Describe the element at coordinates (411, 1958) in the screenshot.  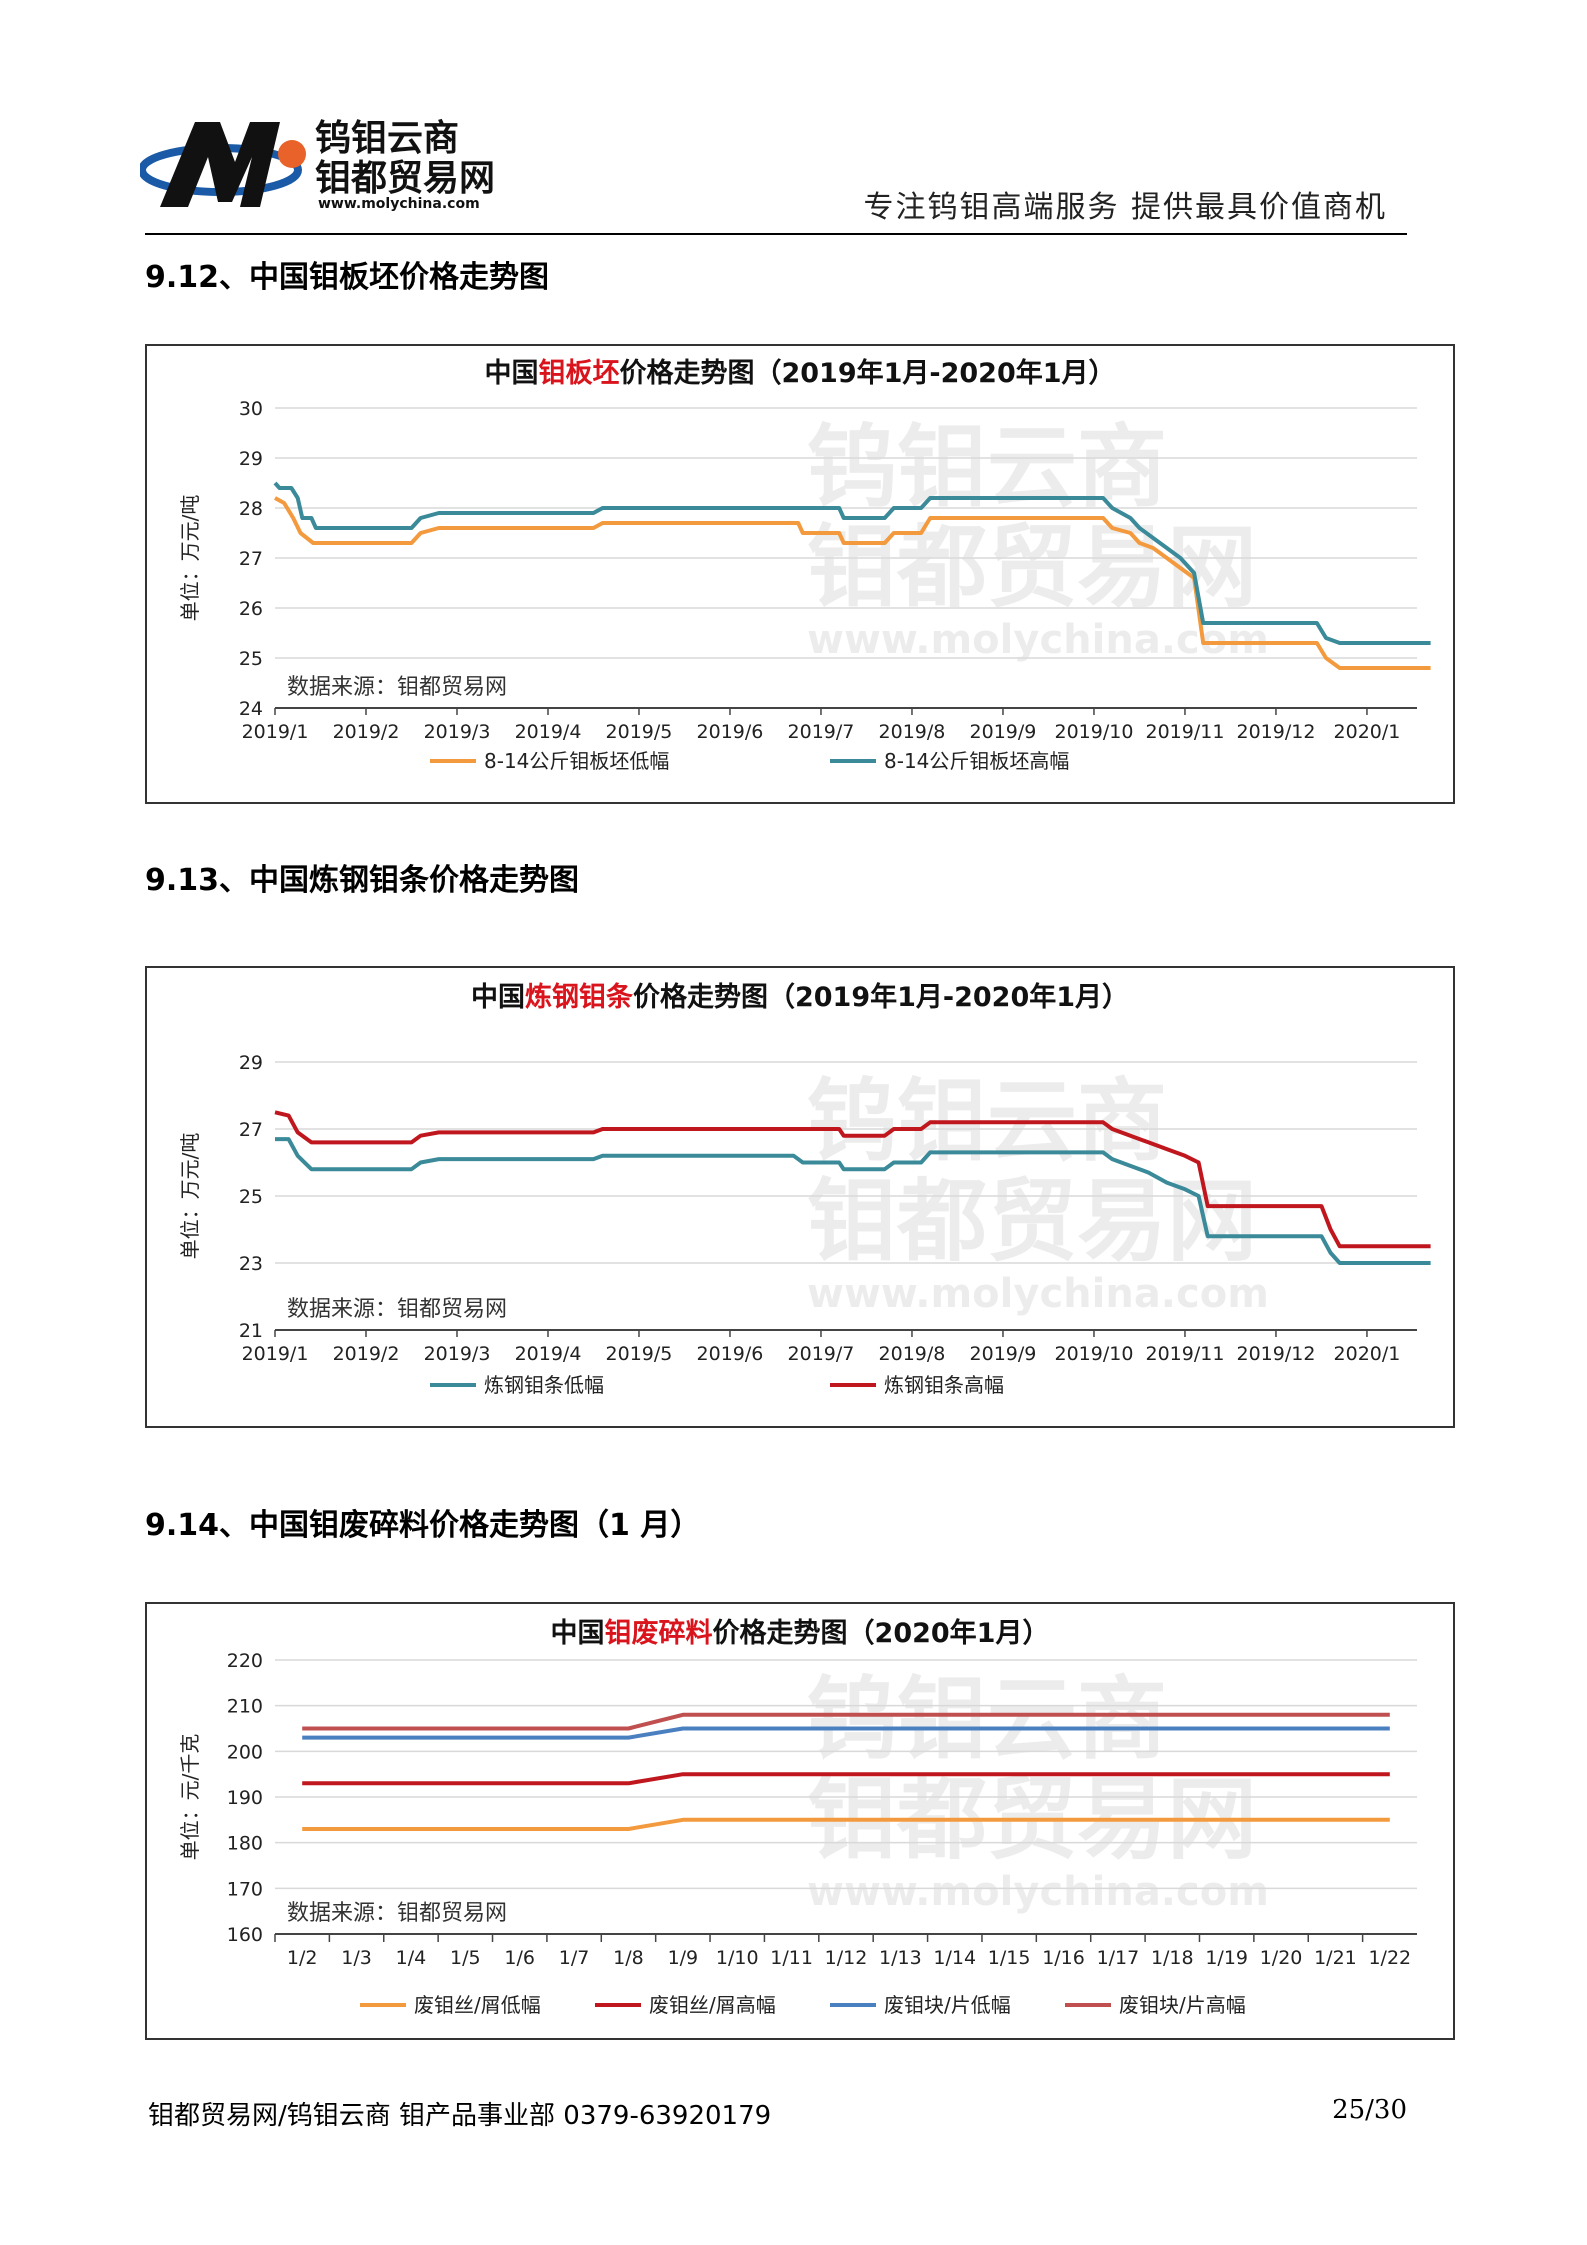
I see `x-tick-label: 1/4` at that location.